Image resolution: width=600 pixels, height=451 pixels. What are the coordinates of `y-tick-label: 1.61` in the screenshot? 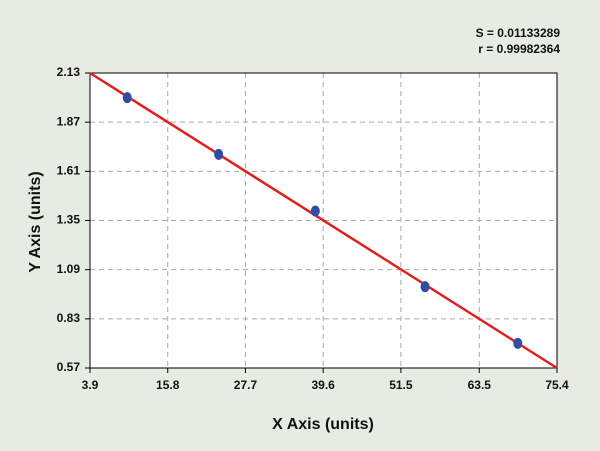 It's located at (69, 171).